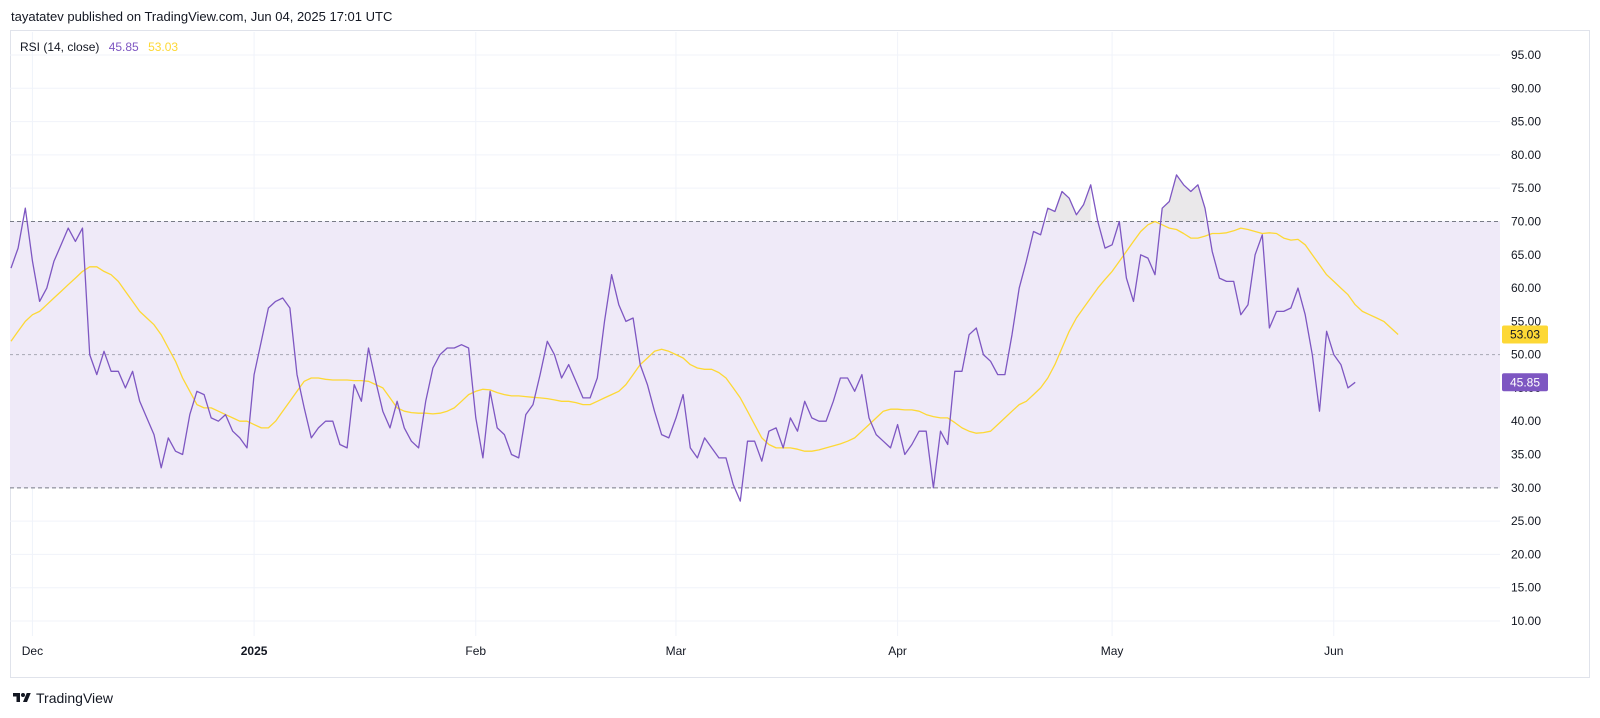 The width and height of the screenshot is (1600, 718). What do you see at coordinates (75, 698) in the screenshot?
I see `brand-label: TradingView` at bounding box center [75, 698].